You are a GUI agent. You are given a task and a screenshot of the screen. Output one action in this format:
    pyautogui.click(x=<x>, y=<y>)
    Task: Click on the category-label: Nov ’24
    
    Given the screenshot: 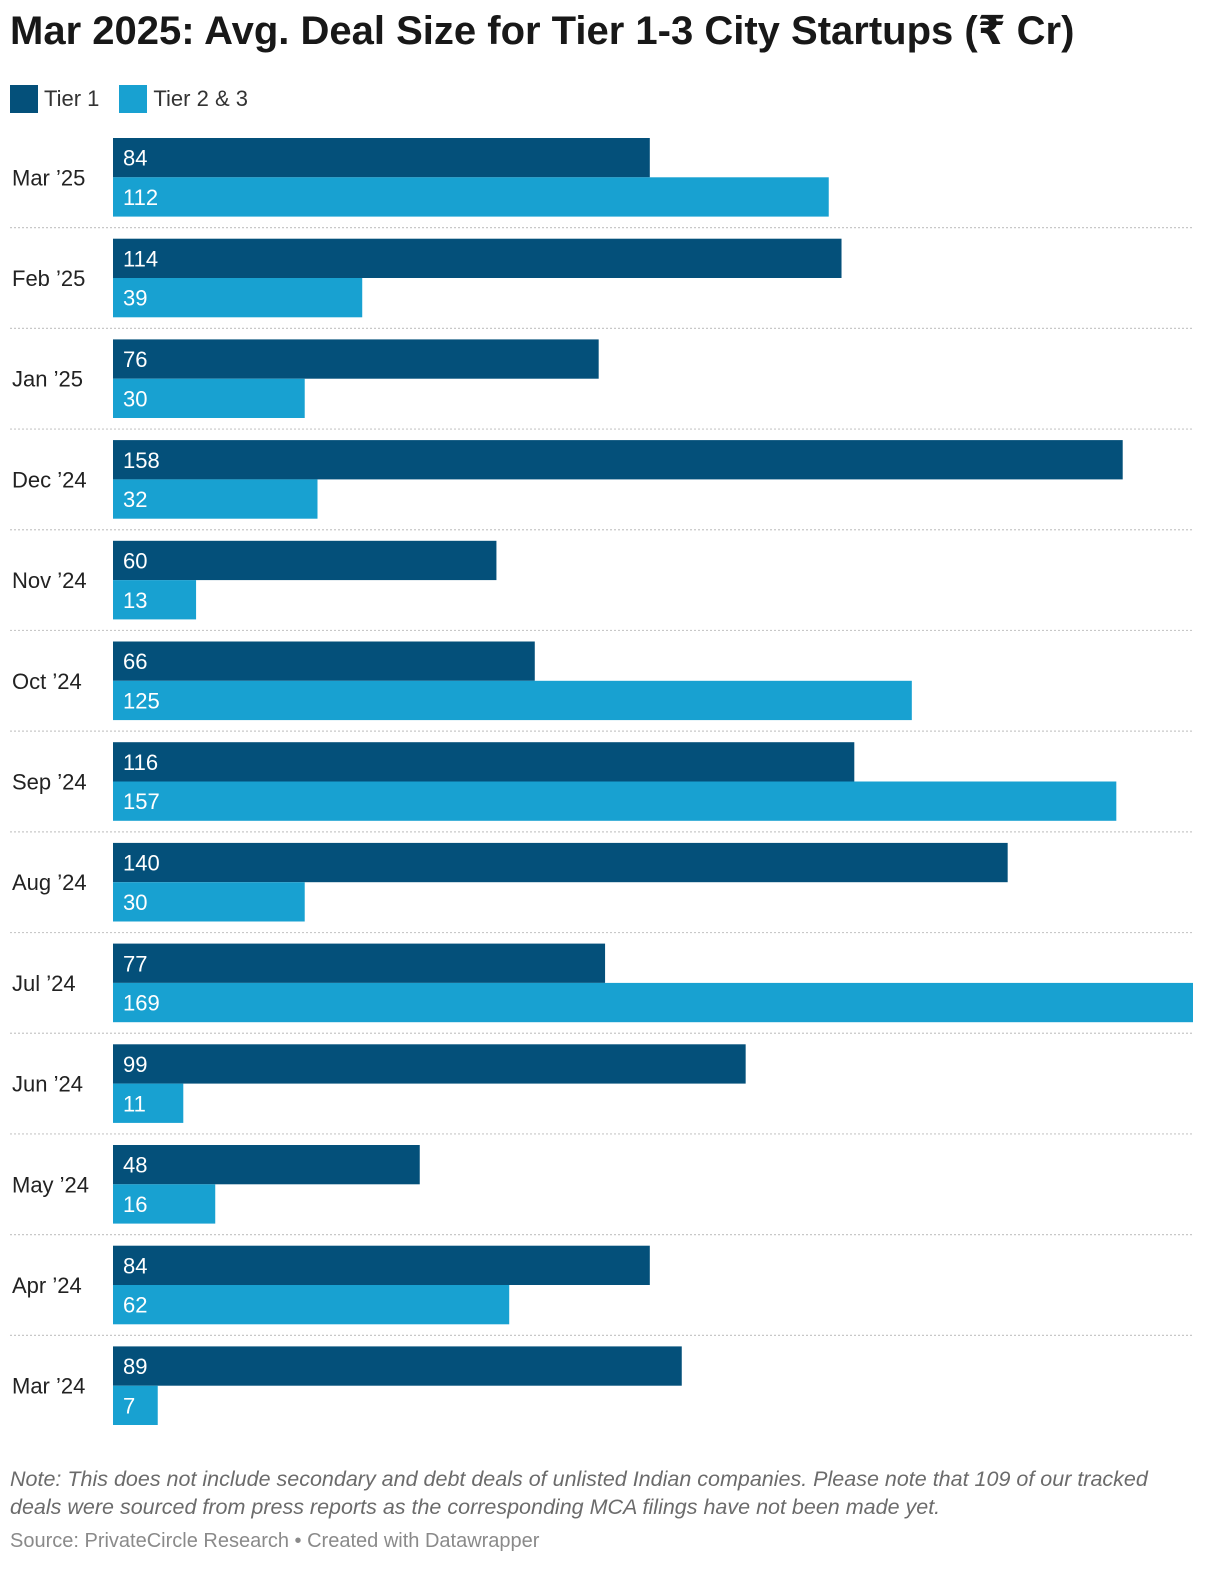 What is the action you would take?
    pyautogui.click(x=49, y=580)
    